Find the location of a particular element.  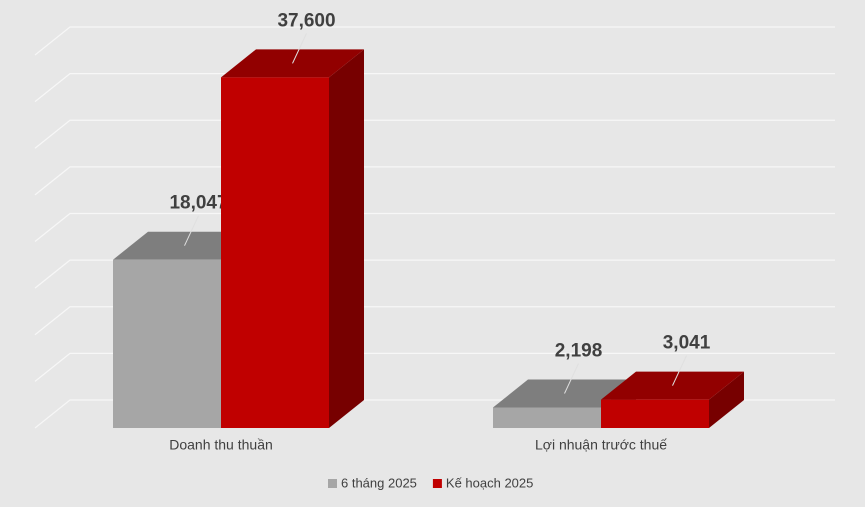

x-tick-label: Doanh thu thuần is located at coordinates (221, 445).